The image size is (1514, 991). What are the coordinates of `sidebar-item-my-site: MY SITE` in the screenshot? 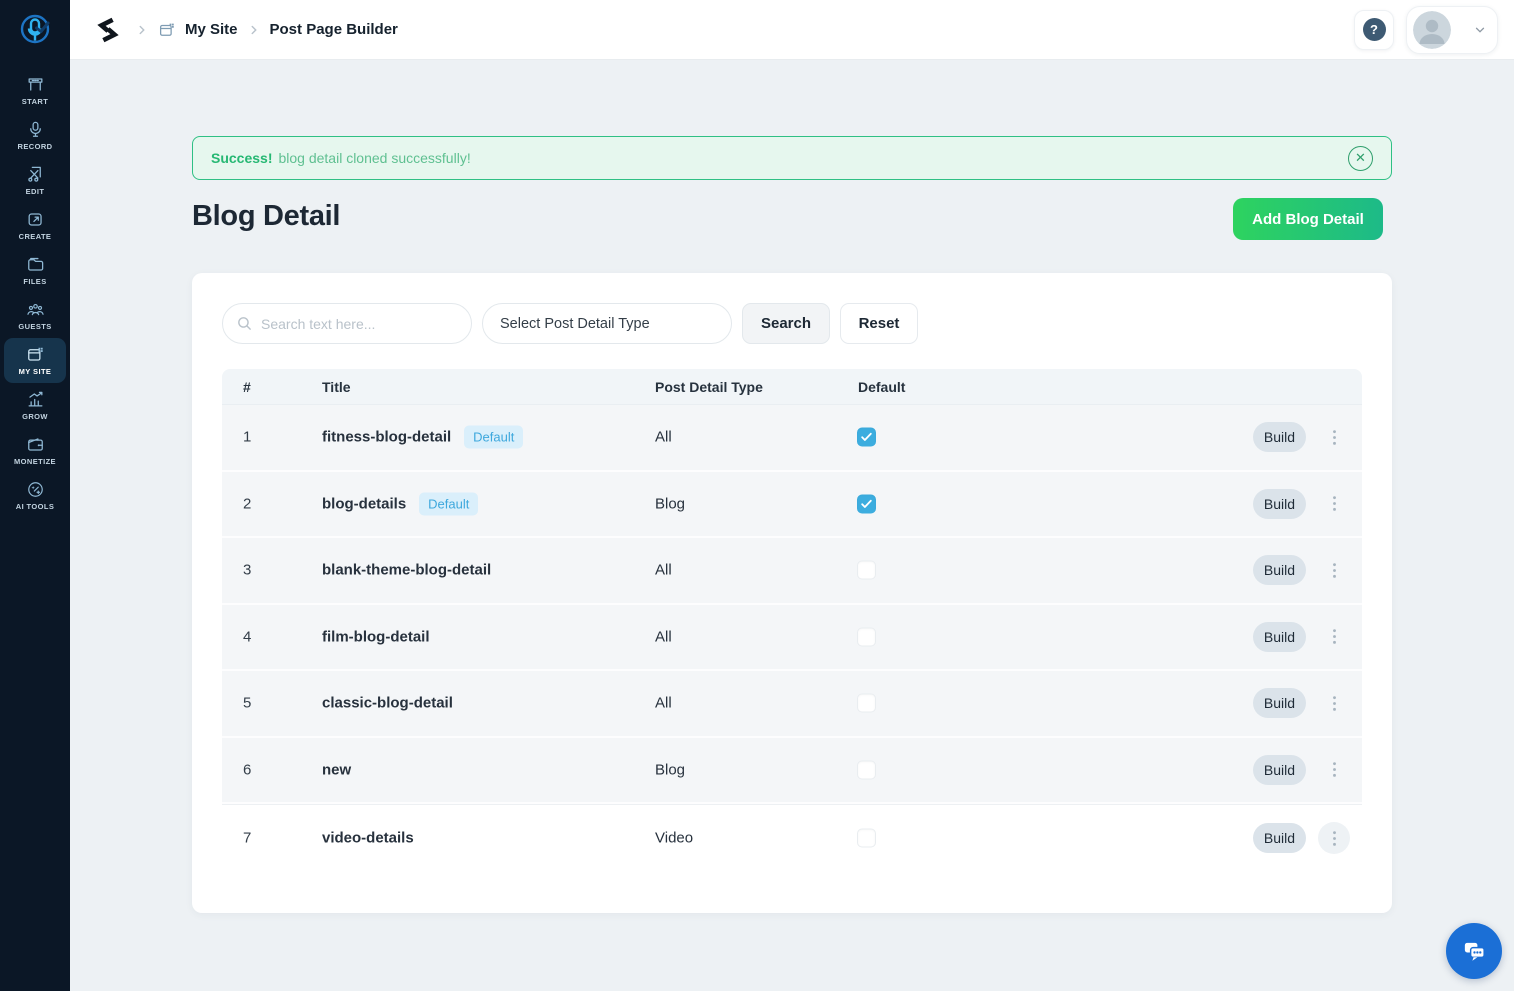 It's located at (35, 360).